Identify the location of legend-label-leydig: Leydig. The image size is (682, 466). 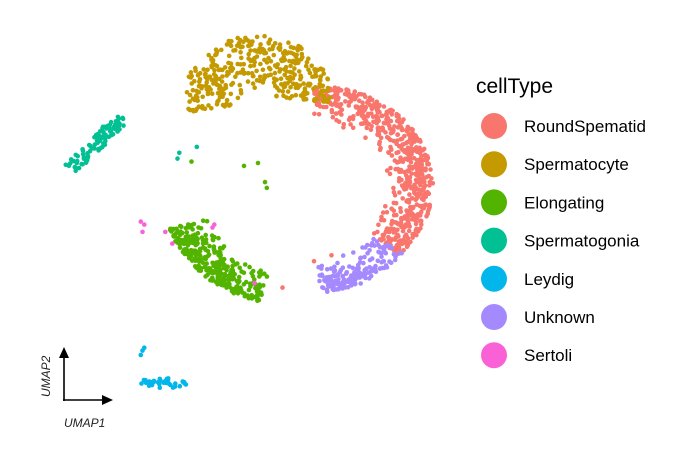
(549, 279).